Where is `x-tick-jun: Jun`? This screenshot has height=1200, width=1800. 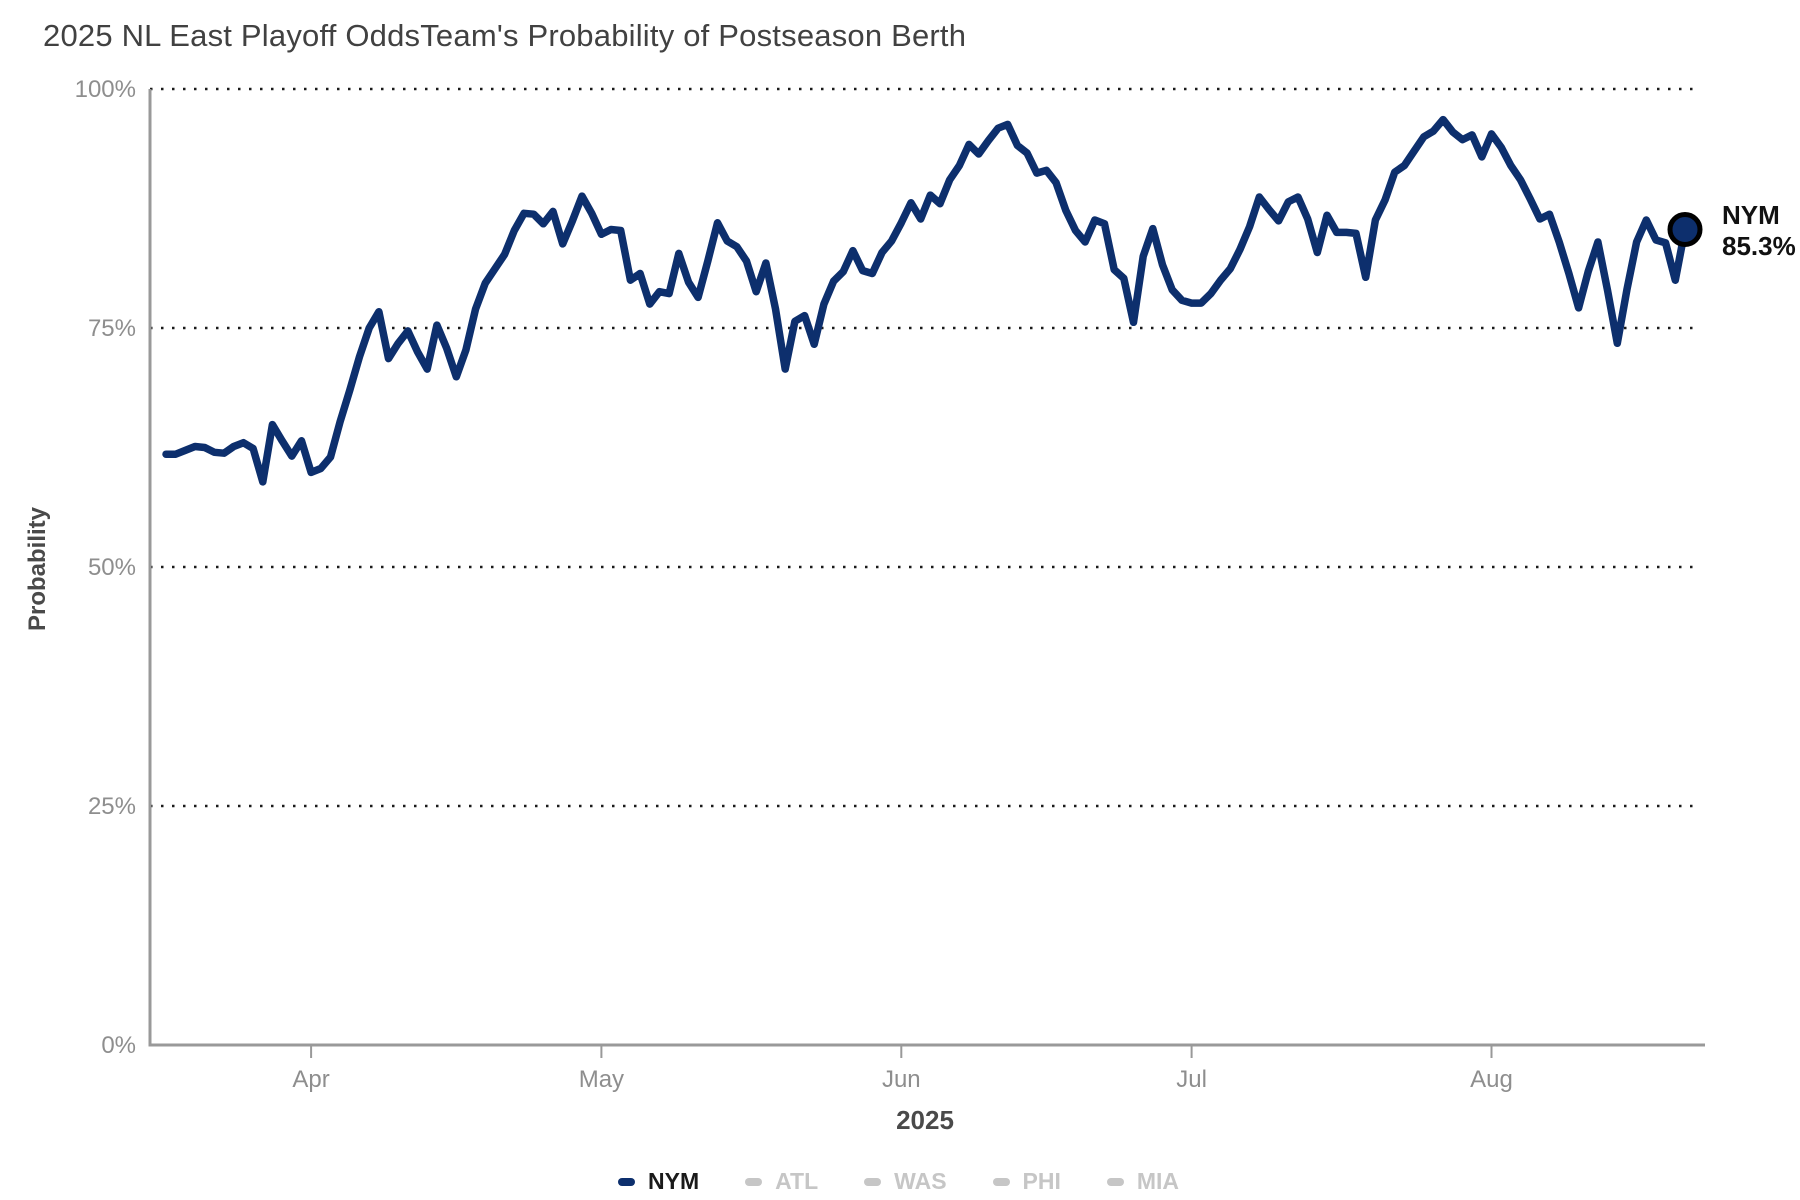 x-tick-jun: Jun is located at coordinates (901, 1069).